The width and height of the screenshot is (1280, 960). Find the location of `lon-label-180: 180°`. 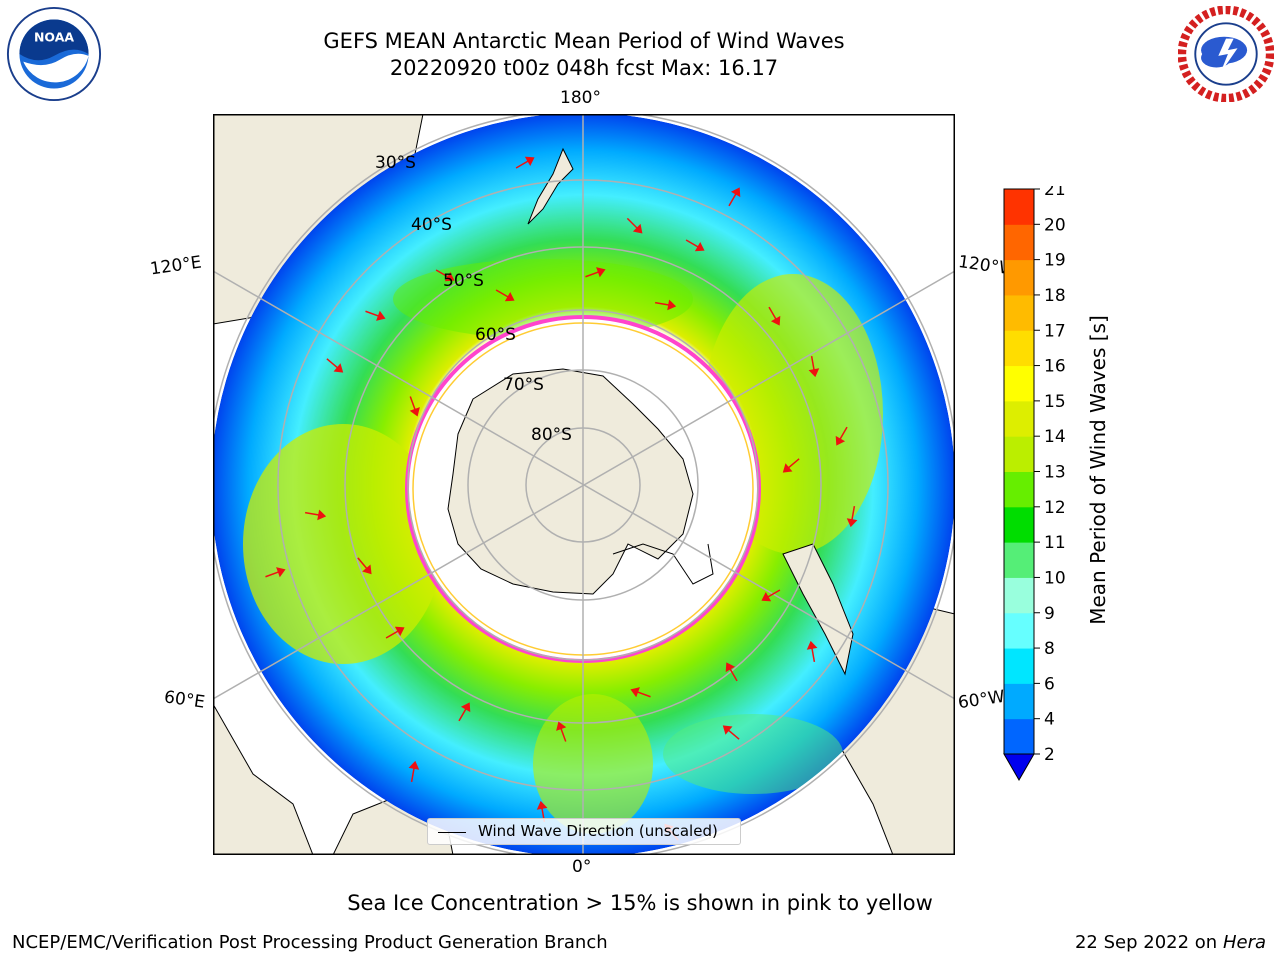

lon-label-180: 180° is located at coordinates (580, 98).